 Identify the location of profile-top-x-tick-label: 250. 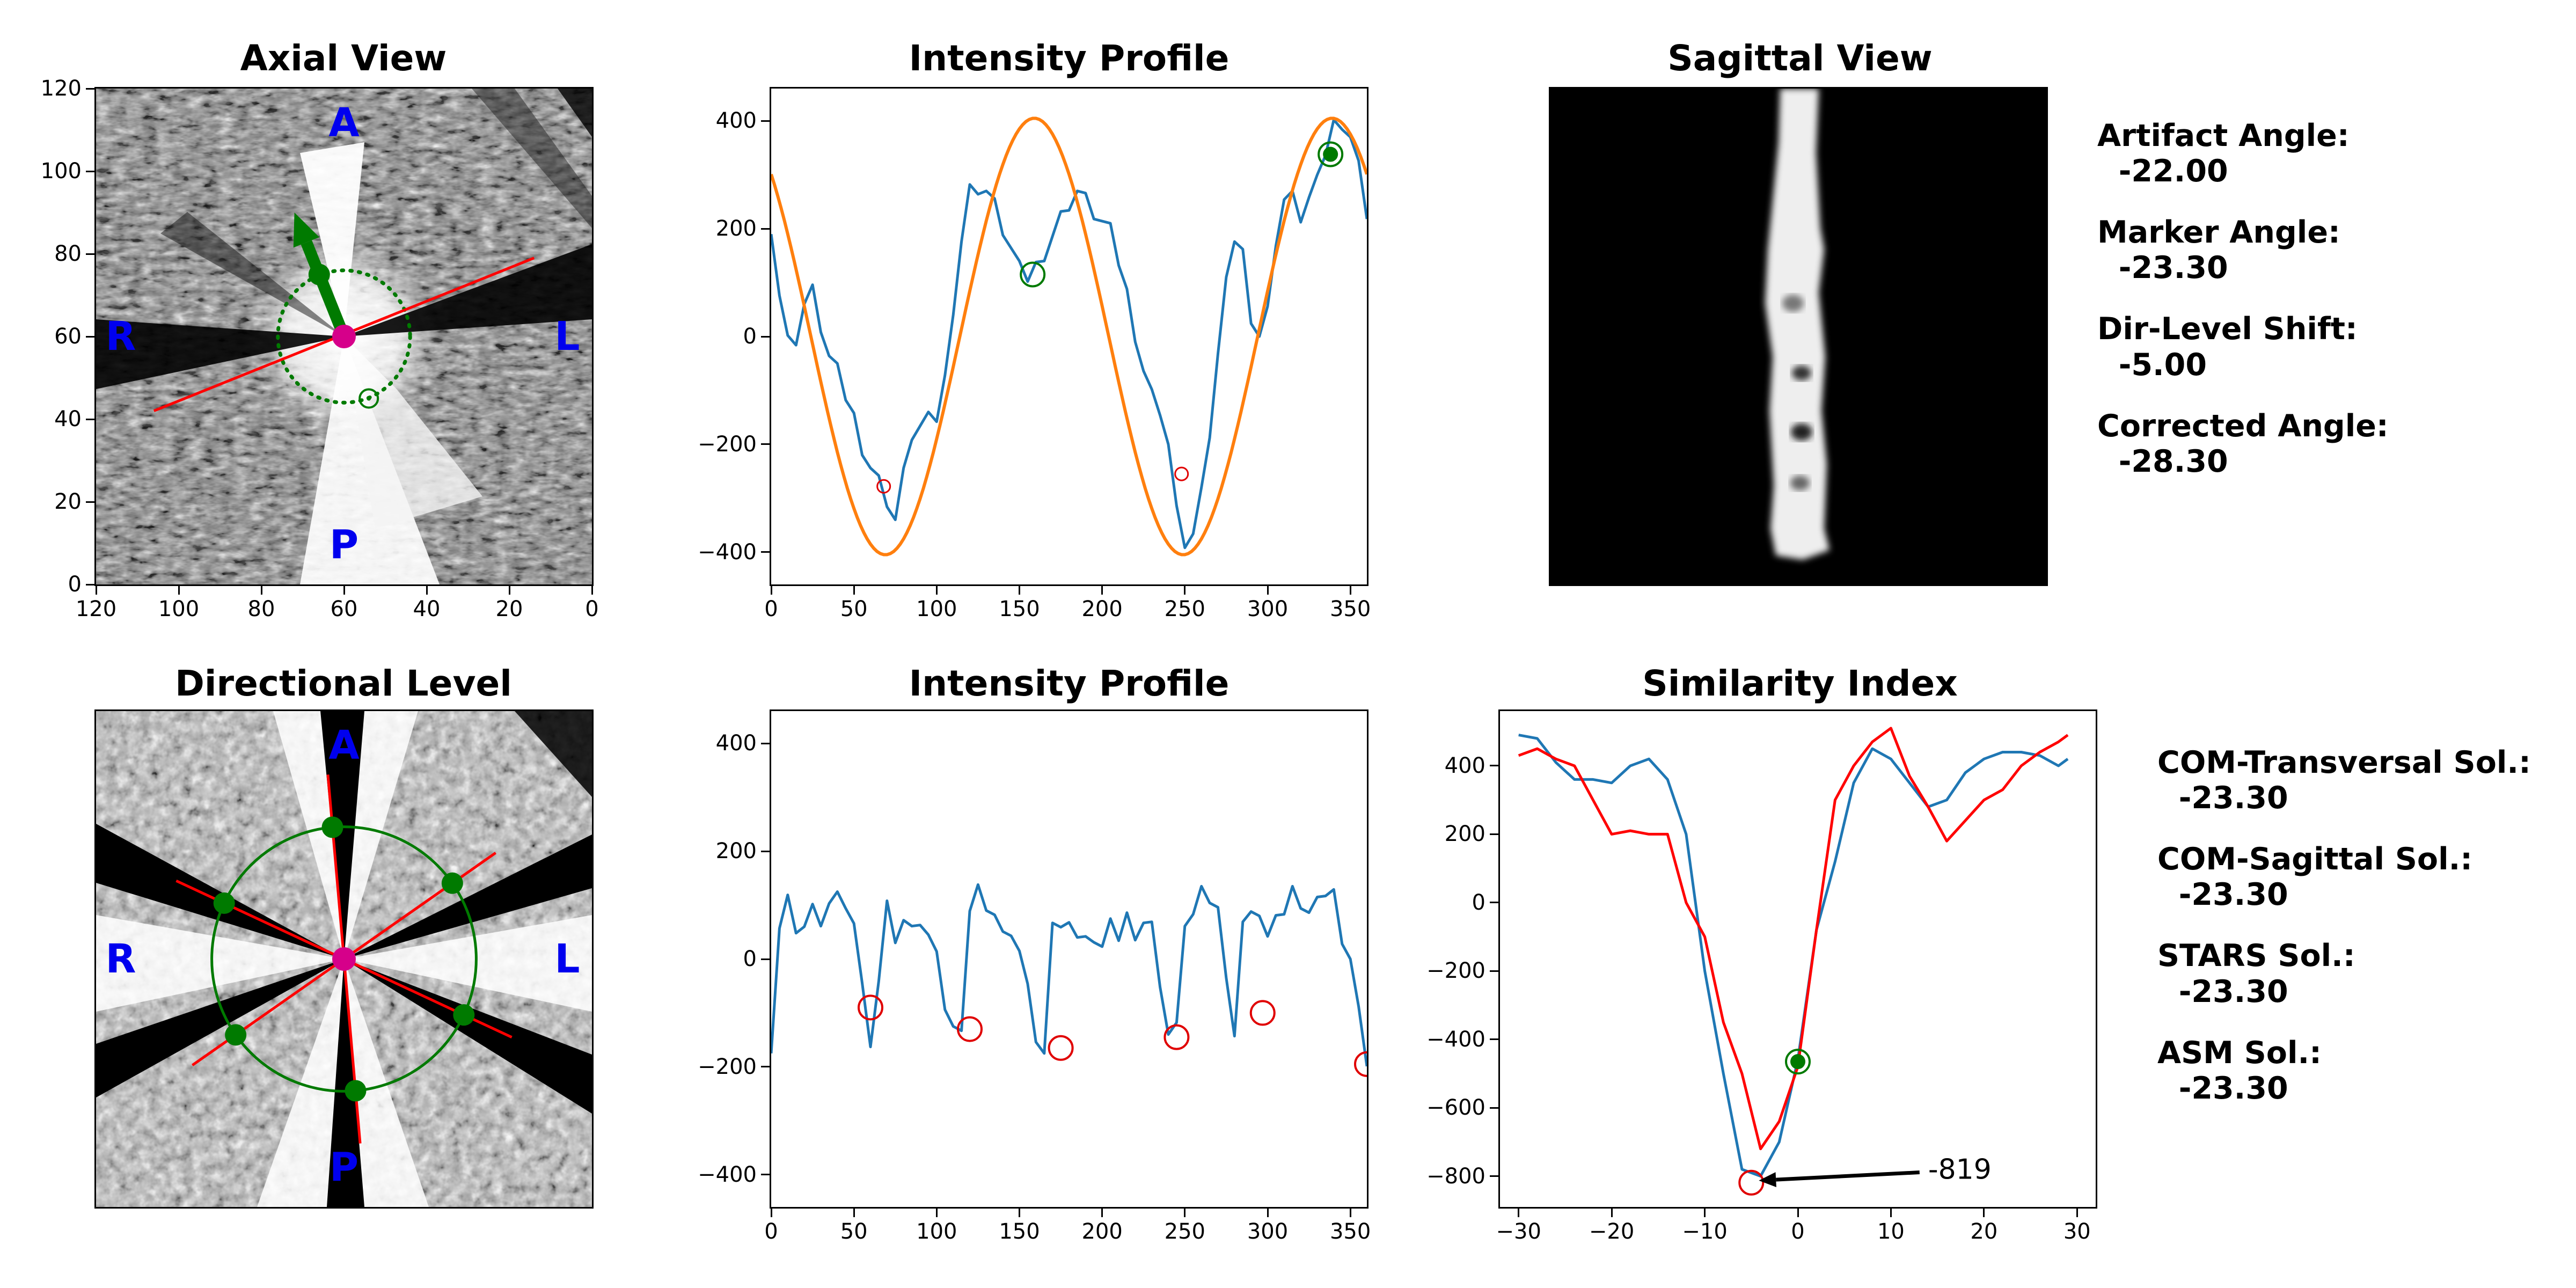
(1185, 609).